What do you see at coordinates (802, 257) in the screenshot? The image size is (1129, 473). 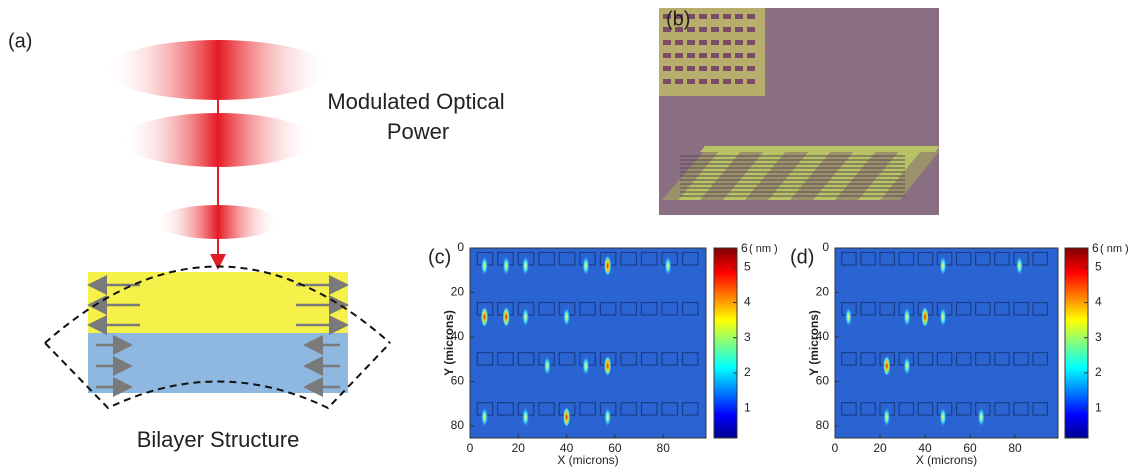 I see `panel-label: (d)` at bounding box center [802, 257].